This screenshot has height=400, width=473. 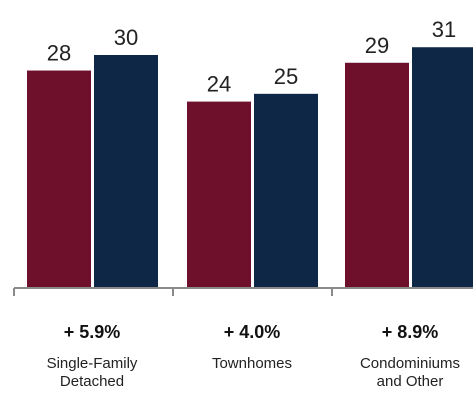 What do you see at coordinates (444, 29) in the screenshot?
I see `value-label: 31` at bounding box center [444, 29].